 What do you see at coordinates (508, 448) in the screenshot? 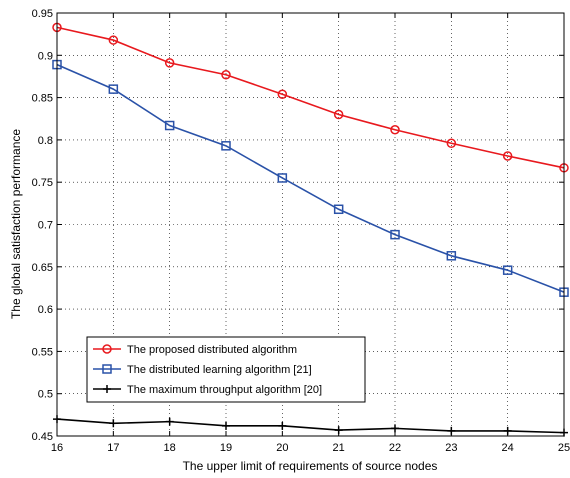
I see `x-tick-label: 24` at bounding box center [508, 448].